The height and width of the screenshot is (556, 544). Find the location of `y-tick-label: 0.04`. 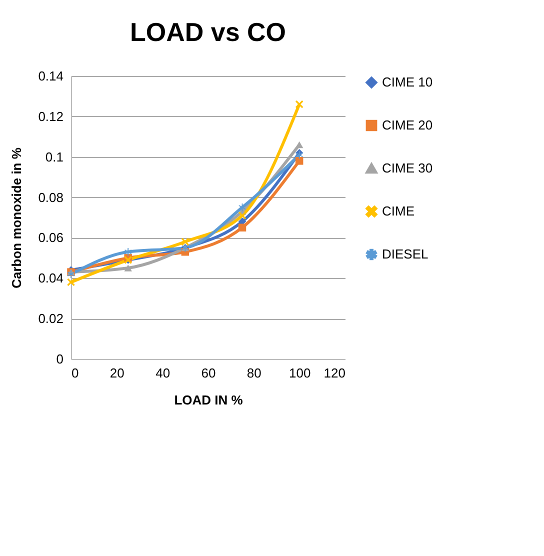

y-tick-label: 0.04 is located at coordinates (51, 278).